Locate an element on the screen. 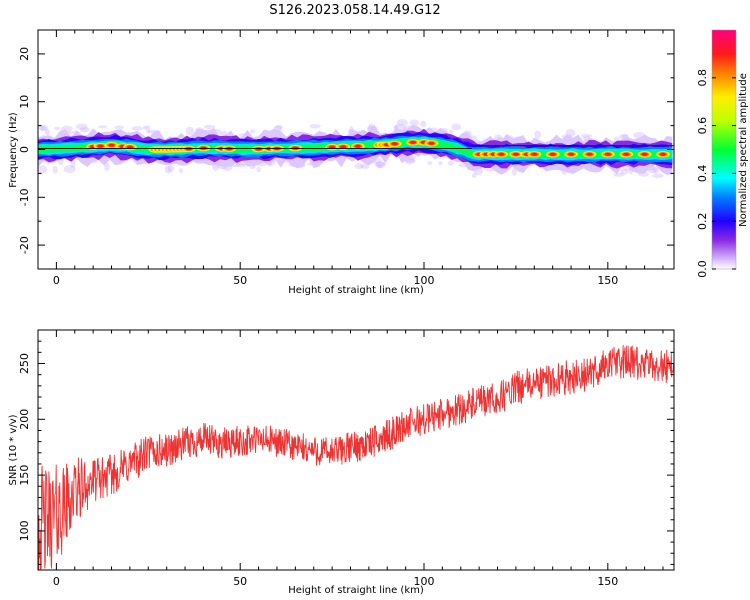 The width and height of the screenshot is (750, 600). spectrogram-y-tick-label: 10 is located at coordinates (24, 102).